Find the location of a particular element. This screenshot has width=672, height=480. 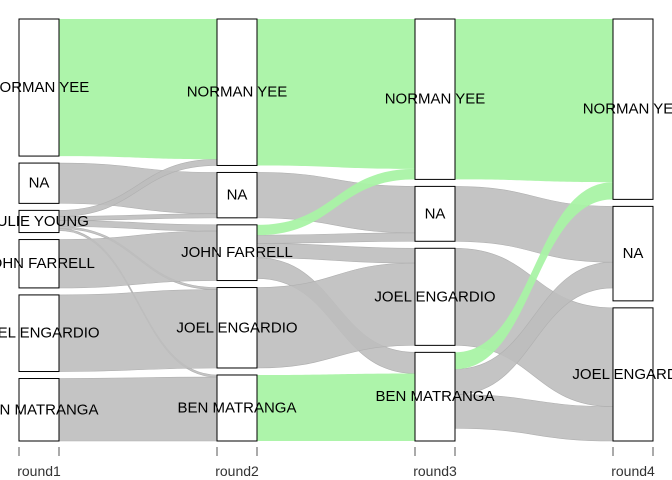

x-axis: round1 round2 round3 round4 is located at coordinates (336, 463).